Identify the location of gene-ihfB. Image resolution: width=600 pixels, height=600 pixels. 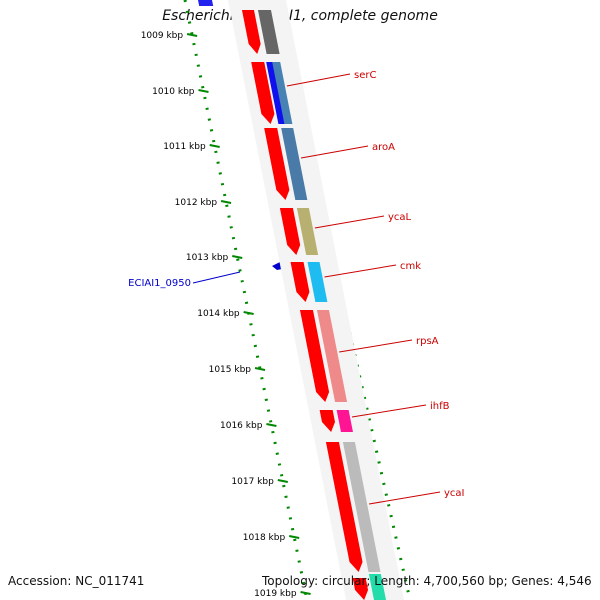
(344, 421).